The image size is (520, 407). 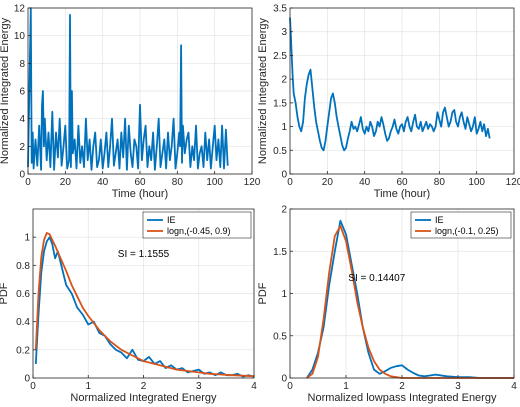 What do you see at coordinates (143, 398) in the screenshot?
I see `x-axis-label: Normalized Integrated Energy` at bounding box center [143, 398].